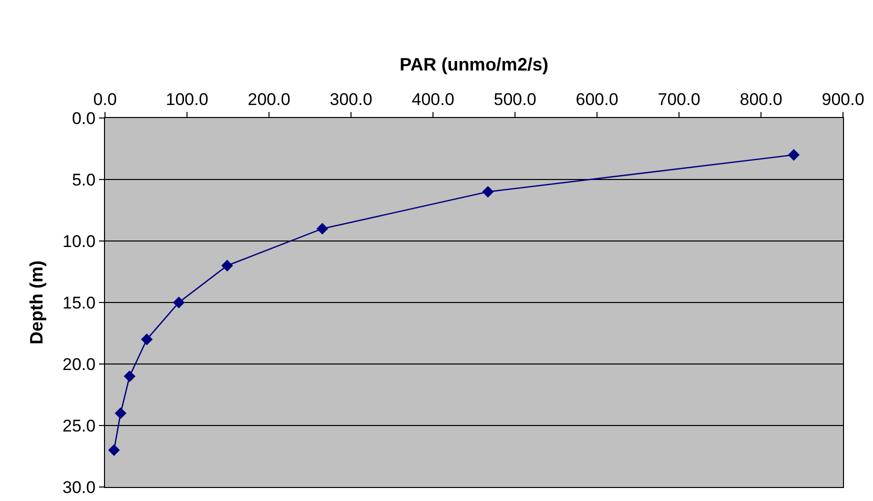 The image size is (873, 501). I want to click on x-tick-label: 700.0, so click(679, 100).